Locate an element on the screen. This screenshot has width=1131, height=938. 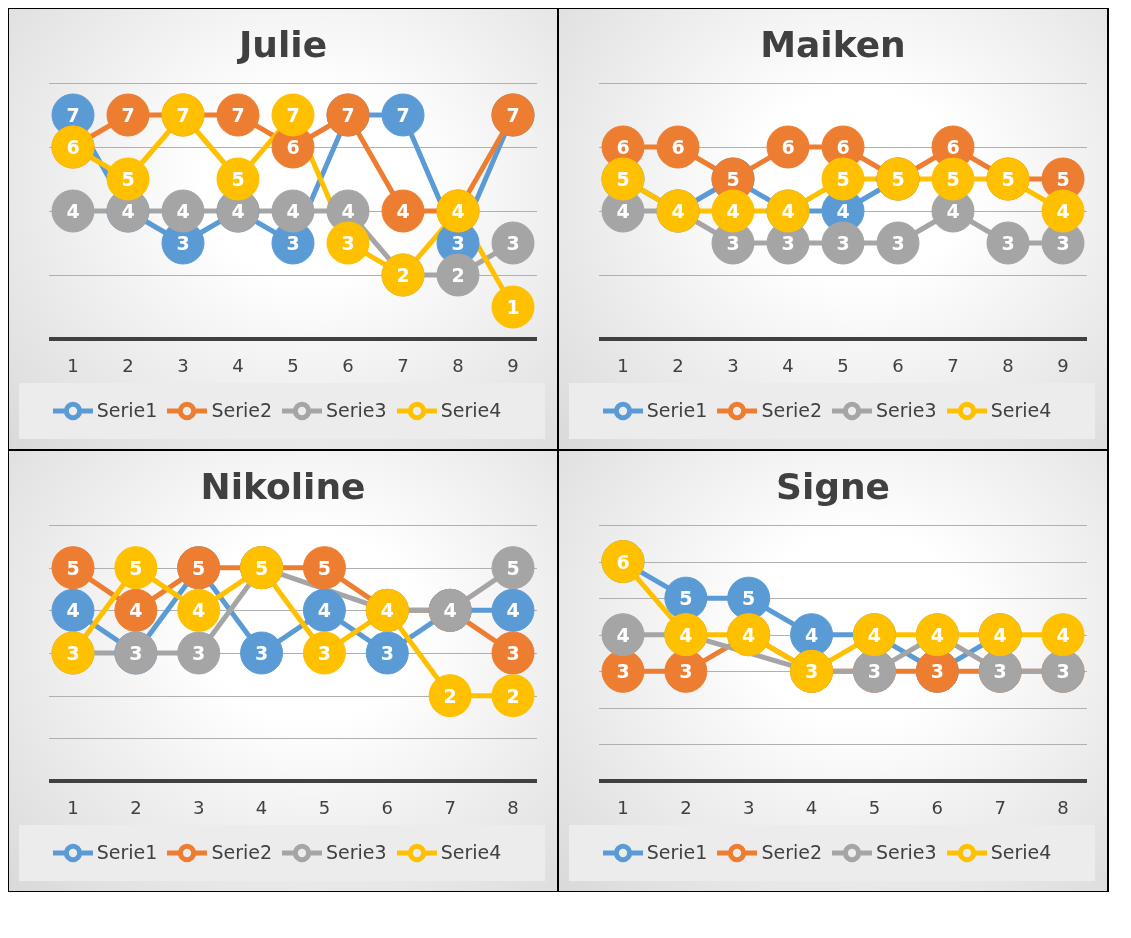
chart-title: Signe is located at coordinates (833, 487).